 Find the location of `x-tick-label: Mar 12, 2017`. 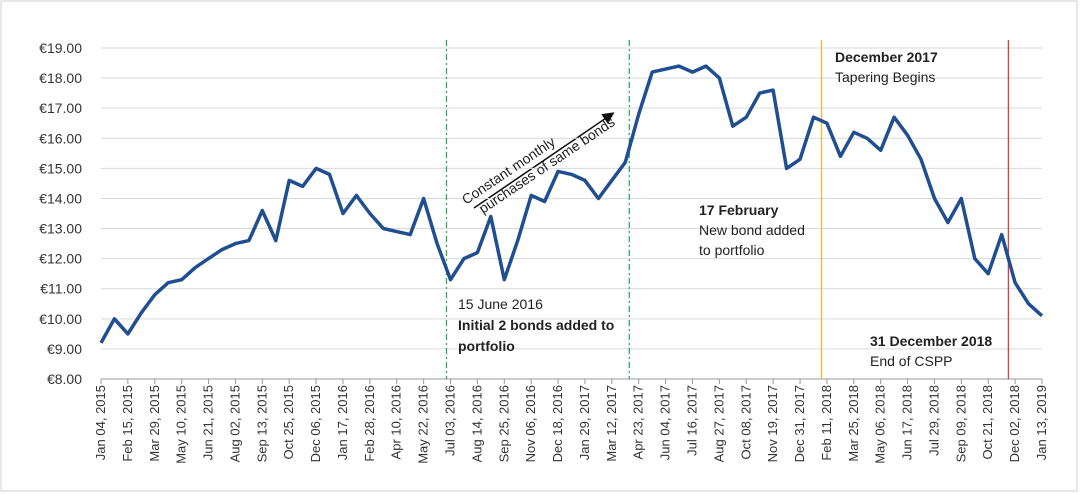

x-tick-label: Mar 12, 2017 is located at coordinates (611, 423).